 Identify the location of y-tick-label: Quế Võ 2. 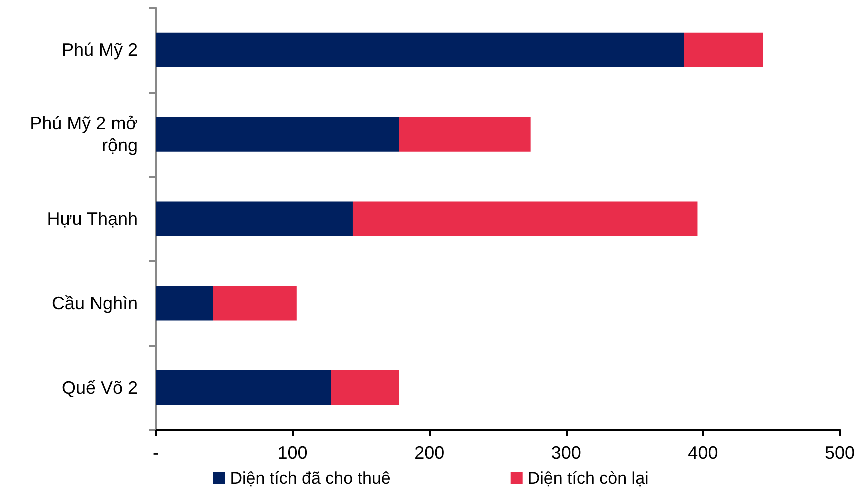
(100, 388).